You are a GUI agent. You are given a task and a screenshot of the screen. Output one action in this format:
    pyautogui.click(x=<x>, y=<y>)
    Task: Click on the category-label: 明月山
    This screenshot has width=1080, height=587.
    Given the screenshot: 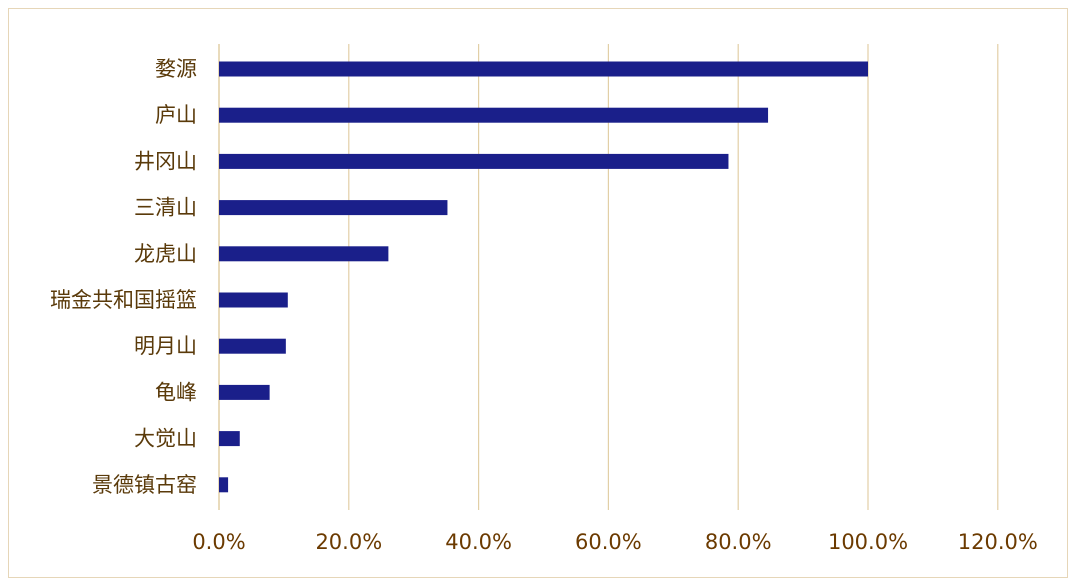 What is the action you would take?
    pyautogui.click(x=165, y=346)
    